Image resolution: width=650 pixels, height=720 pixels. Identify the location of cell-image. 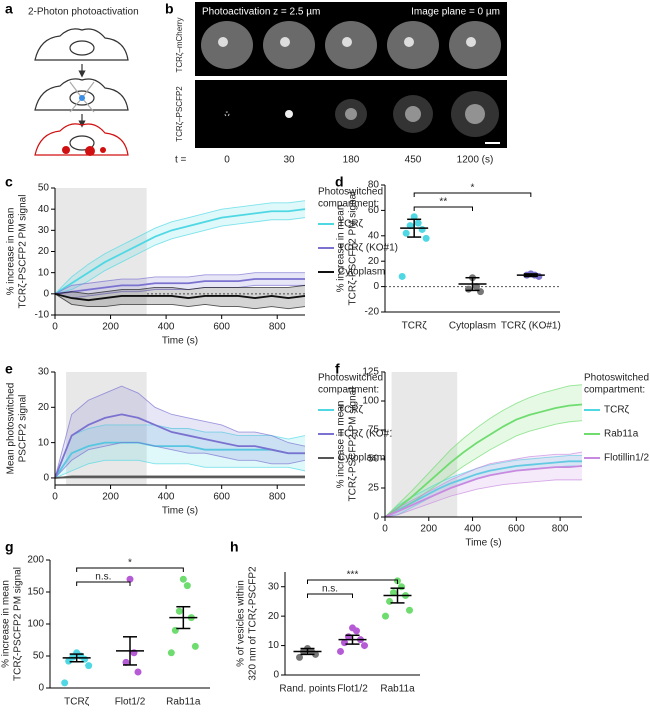
(413, 114).